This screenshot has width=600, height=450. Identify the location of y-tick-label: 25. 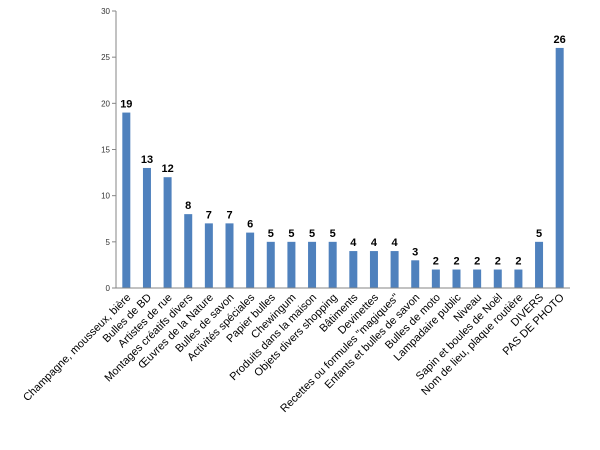
(105, 57).